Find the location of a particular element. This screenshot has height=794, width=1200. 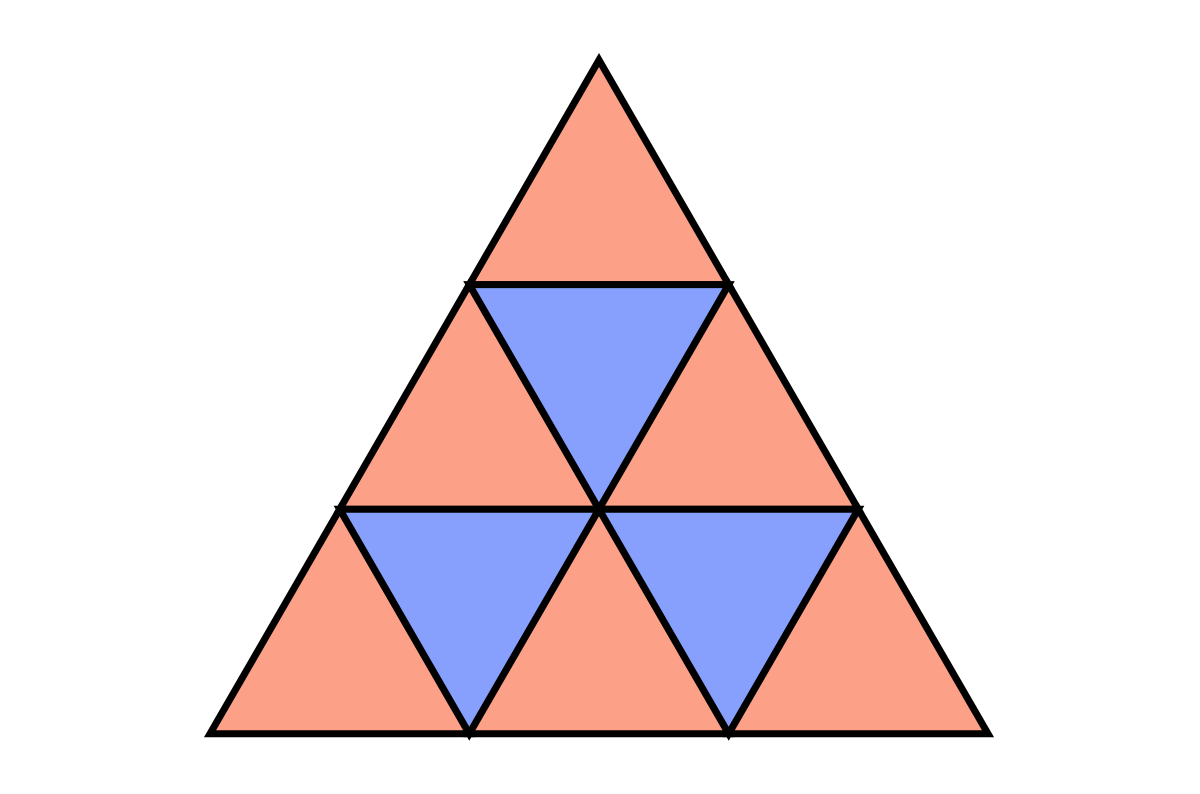

upward-triangle-r0-c0 is located at coordinates (599, 171).